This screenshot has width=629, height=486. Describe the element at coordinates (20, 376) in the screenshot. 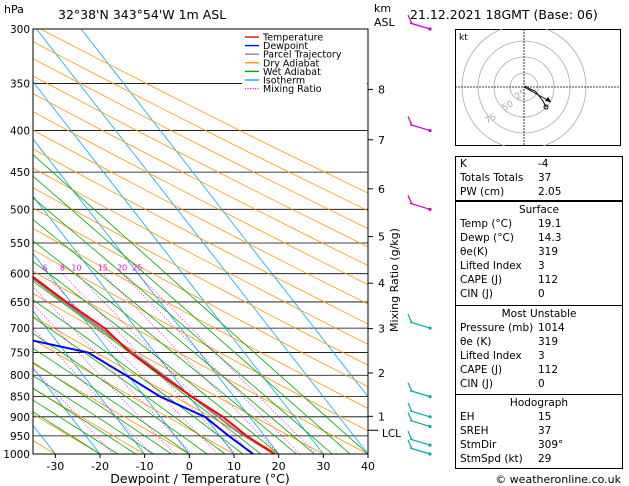

I see `pressure-tick: 800` at that location.